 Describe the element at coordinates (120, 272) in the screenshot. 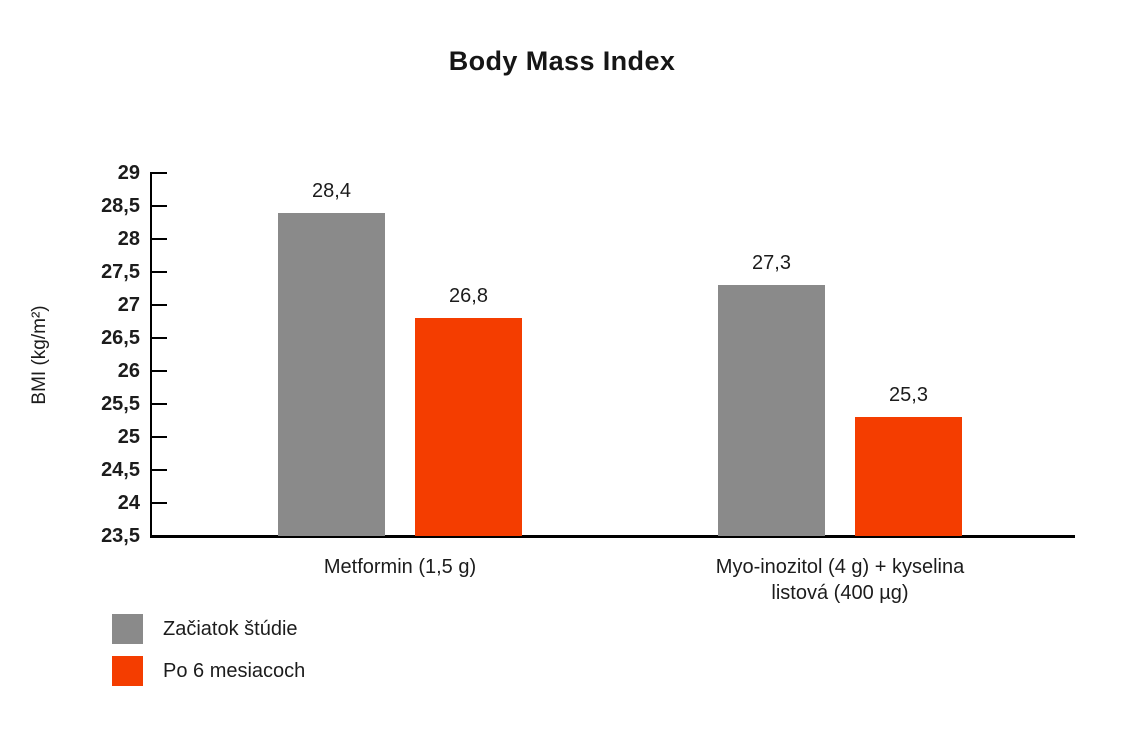

I see `y-axis-tick-label: 27,5` at that location.